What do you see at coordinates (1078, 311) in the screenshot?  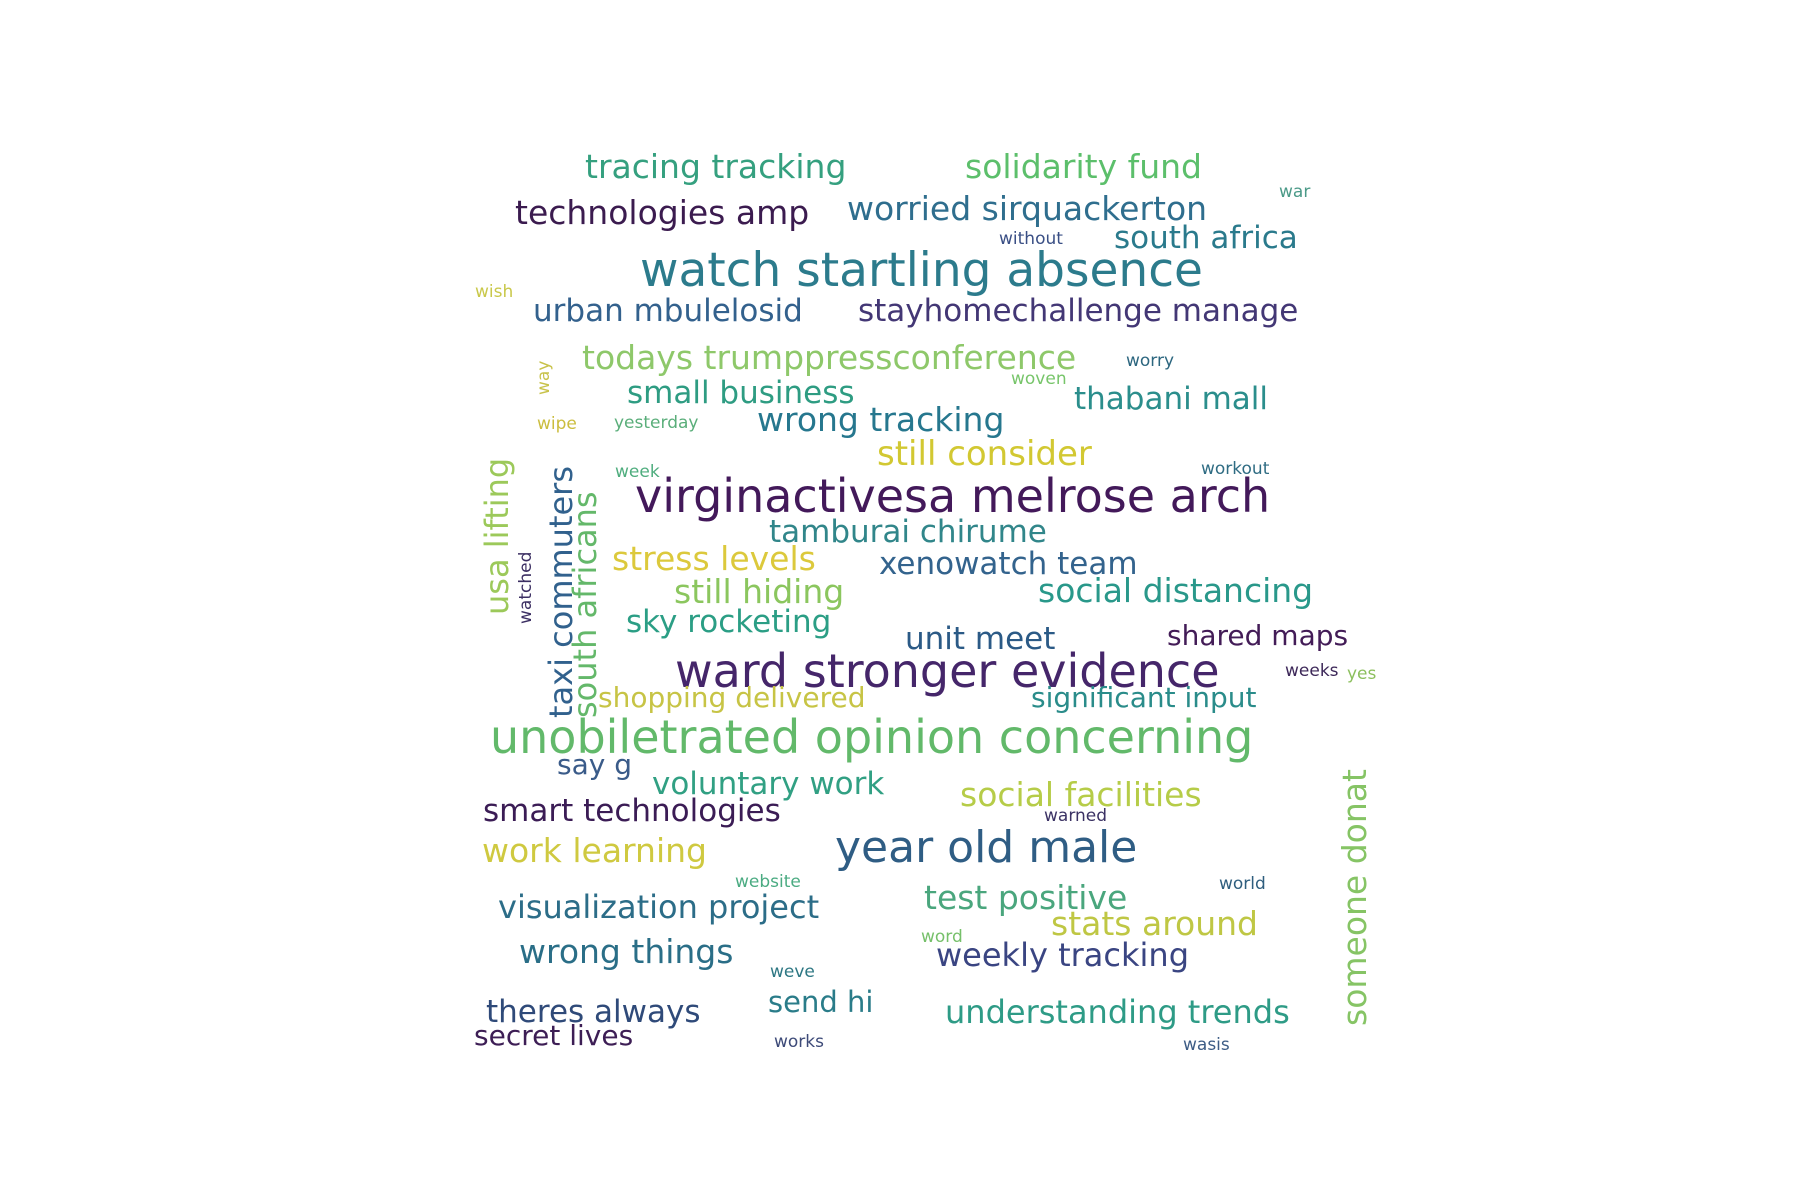 I see `word-stayhomechallenge-manage: stayhomechallenge manage` at bounding box center [1078, 311].